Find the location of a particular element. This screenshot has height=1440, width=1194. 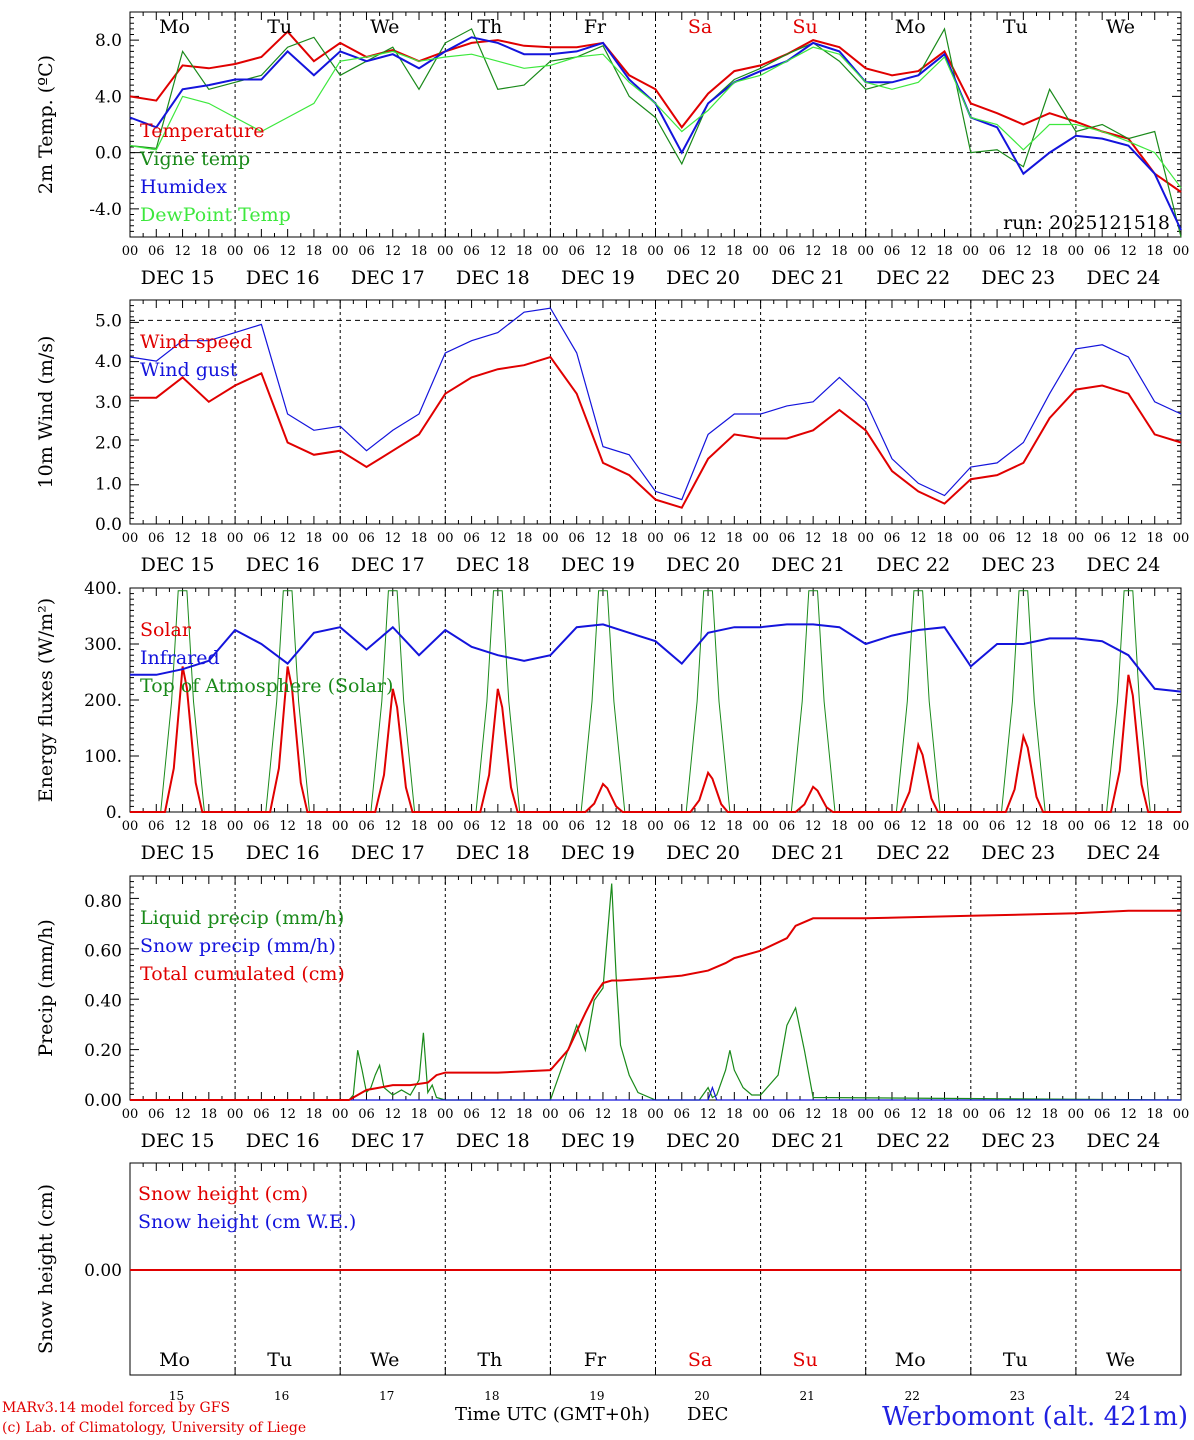

y-tick-label: 400. is located at coordinates (103, 589).